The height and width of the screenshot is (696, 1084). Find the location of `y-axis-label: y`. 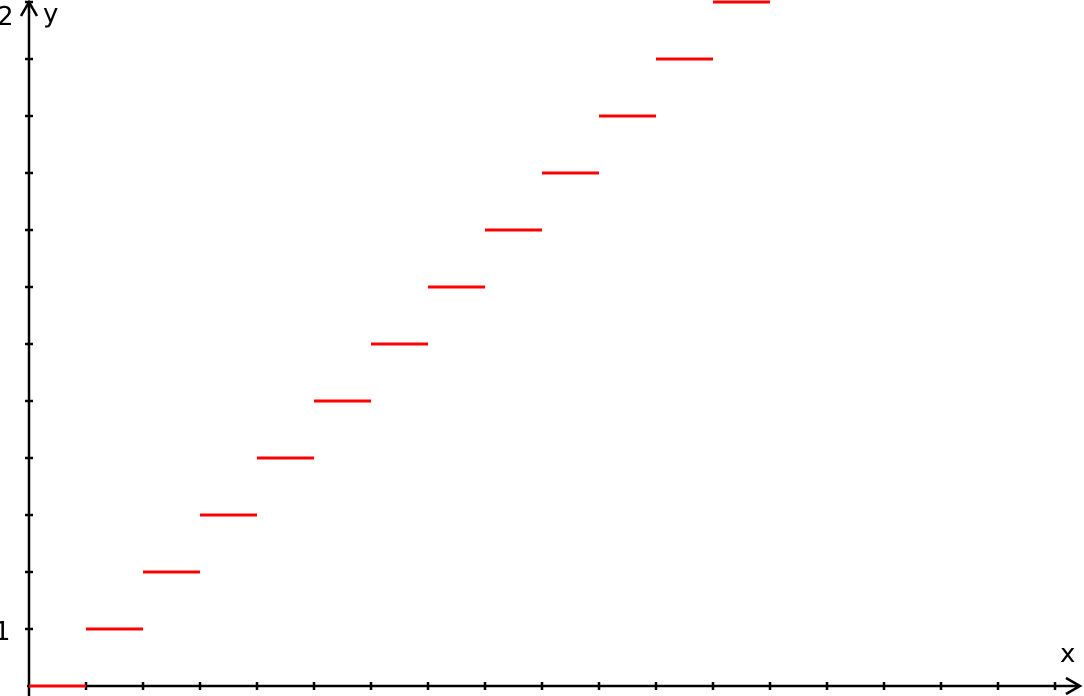

y-axis-label: y is located at coordinates (50, 14).